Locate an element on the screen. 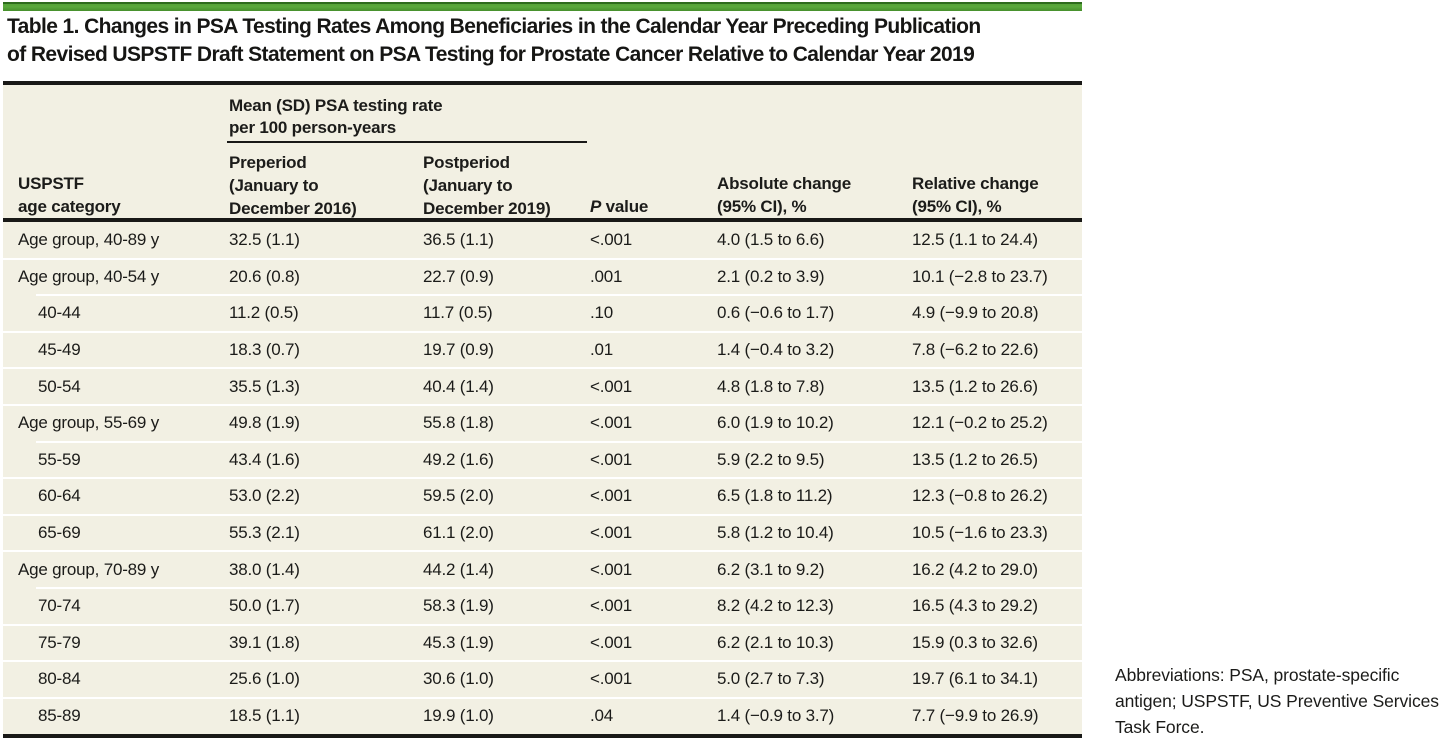 The image size is (1456, 748). column-header-p-rest: value is located at coordinates (625, 206).